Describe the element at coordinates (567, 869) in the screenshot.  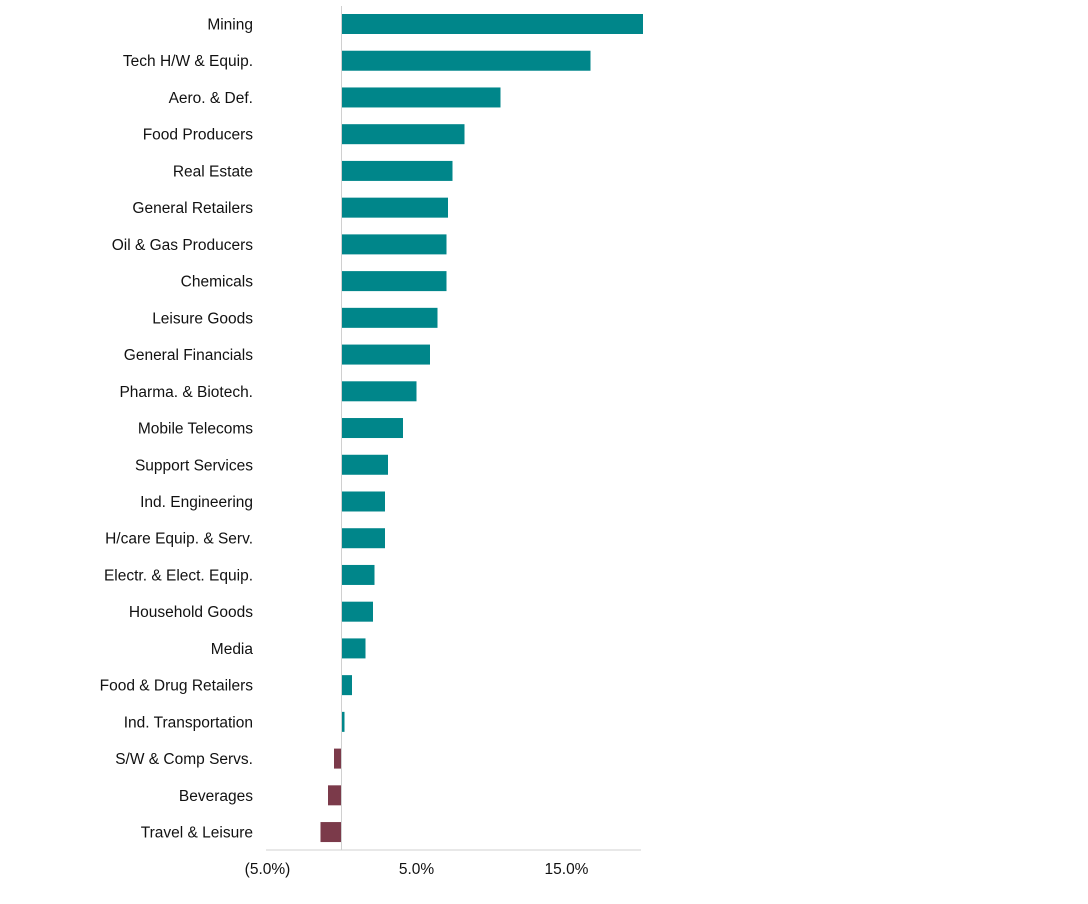
I see `x-tick-label: 15.0%` at that location.